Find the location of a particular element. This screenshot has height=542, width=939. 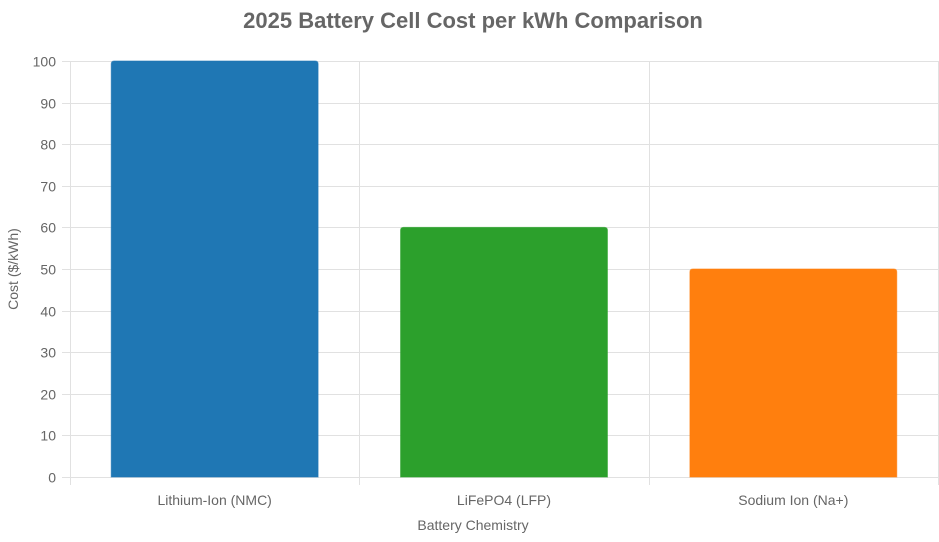

bar-lifepo4-lfp is located at coordinates (504, 352).